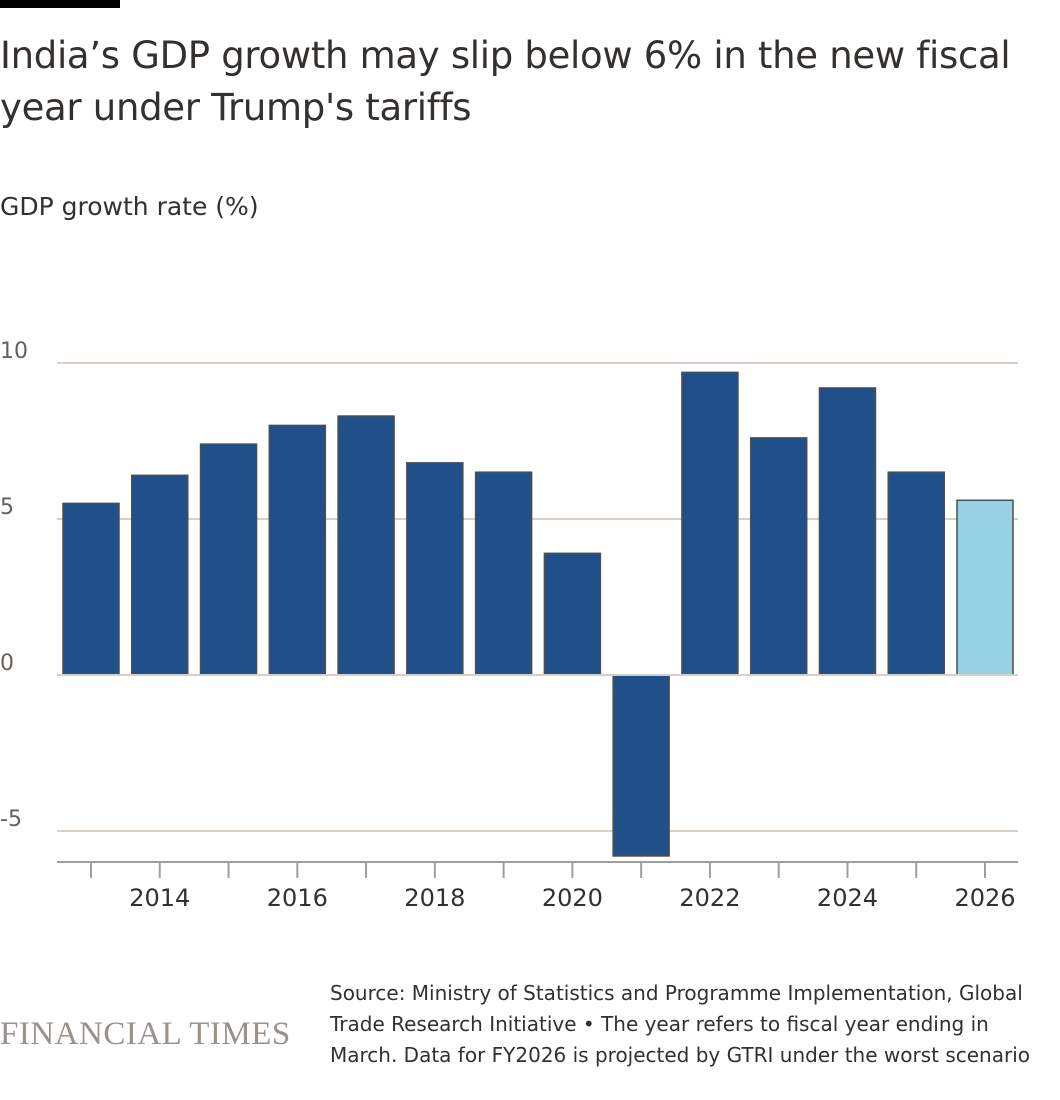 The image size is (1060, 1100). I want to click on bar-2022, so click(710, 523).